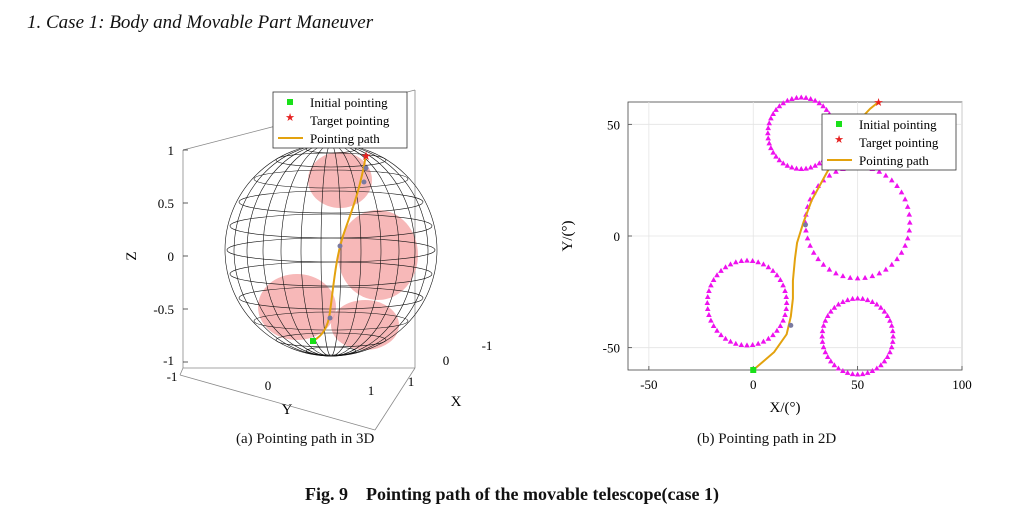  I want to click on target-point-marker: ★, so click(366, 156).